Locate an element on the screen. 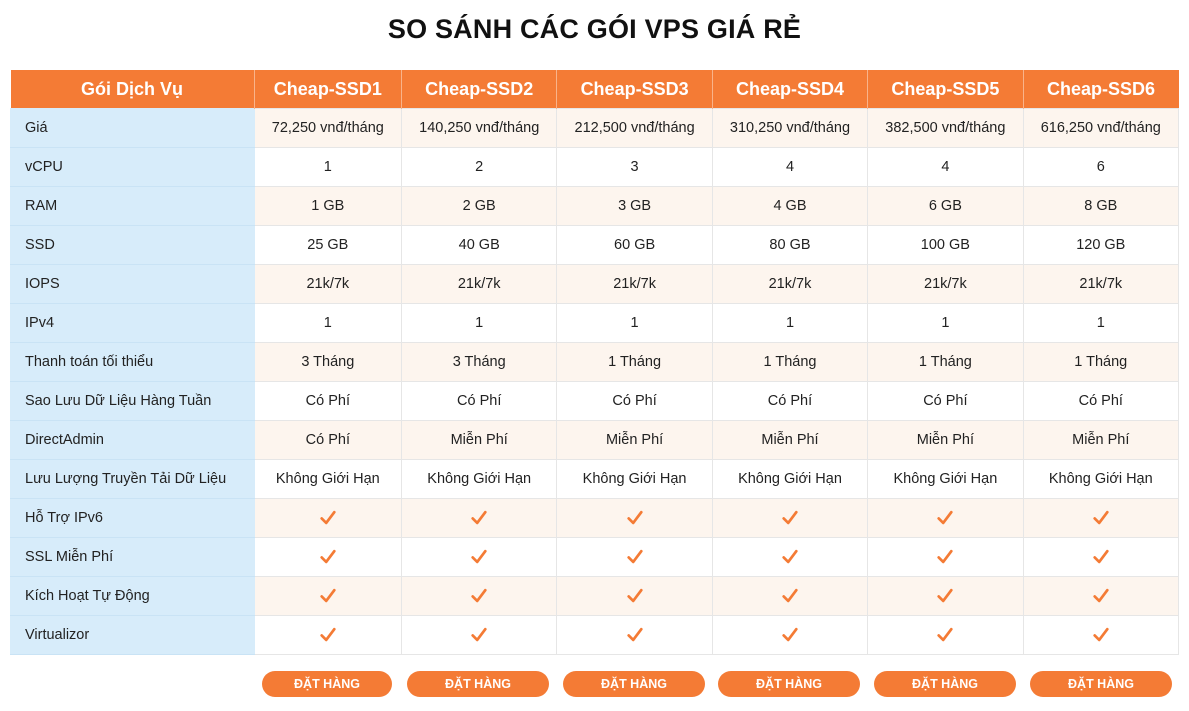  row-label: SSL Miễn Phí is located at coordinates (132, 557).